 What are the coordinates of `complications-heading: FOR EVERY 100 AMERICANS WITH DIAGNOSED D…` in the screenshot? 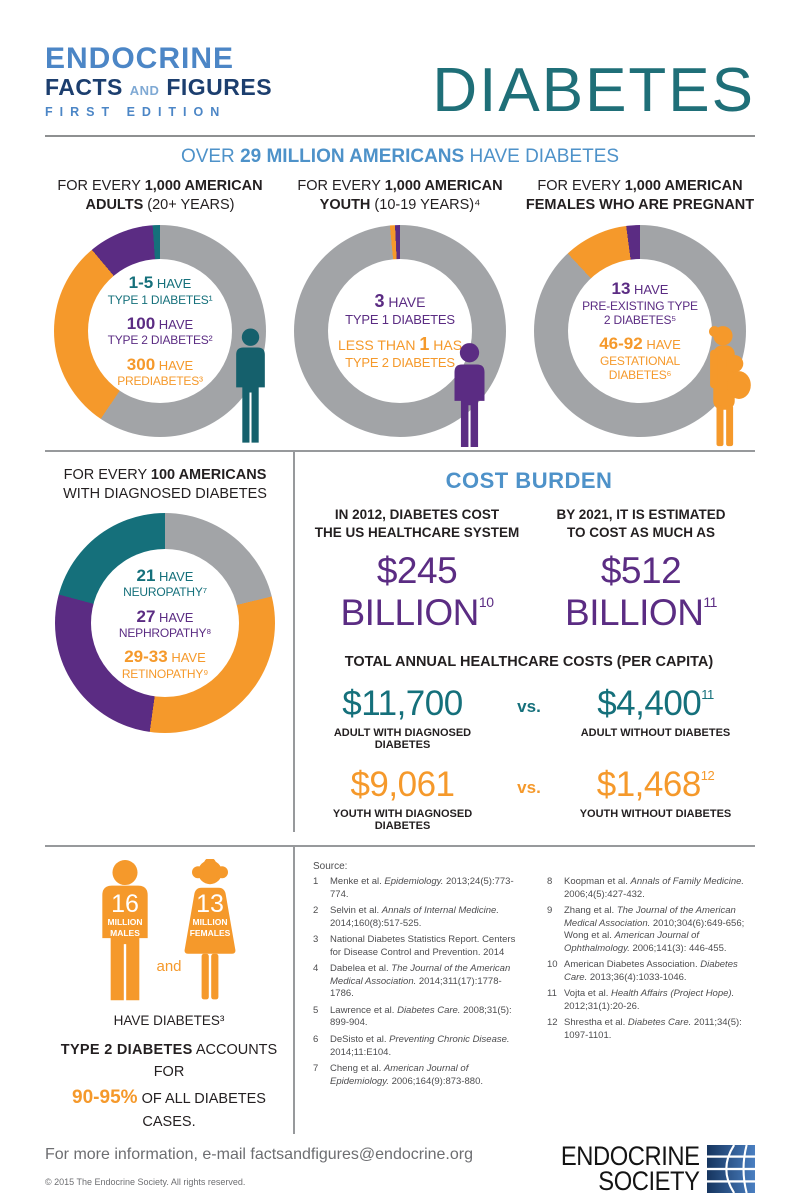 It's located at (165, 484).